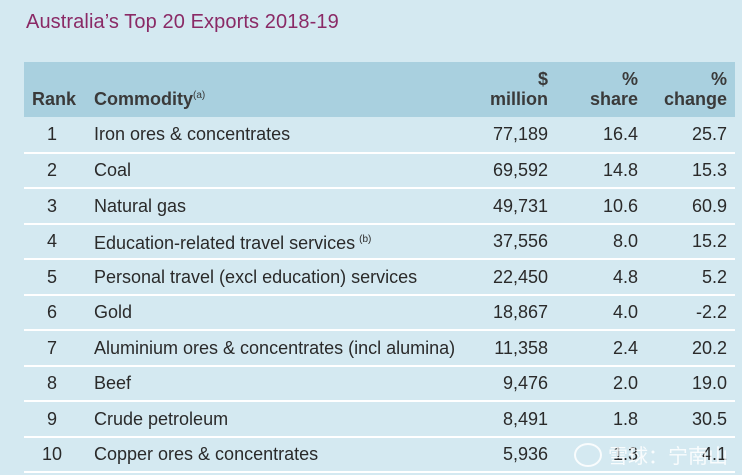 The width and height of the screenshot is (742, 475). I want to click on page-title: Australia’s Top 20 Exports 2018-19, so click(182, 22).